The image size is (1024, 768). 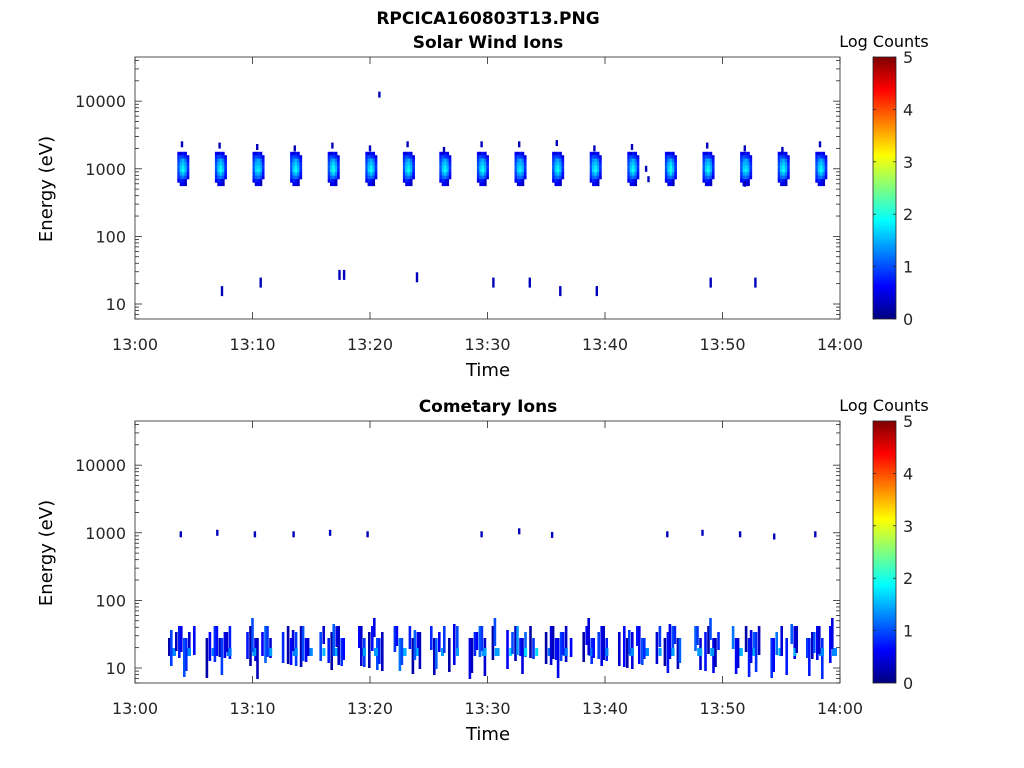 What do you see at coordinates (487, 734) in the screenshot?
I see `x-axis-label: Time` at bounding box center [487, 734].